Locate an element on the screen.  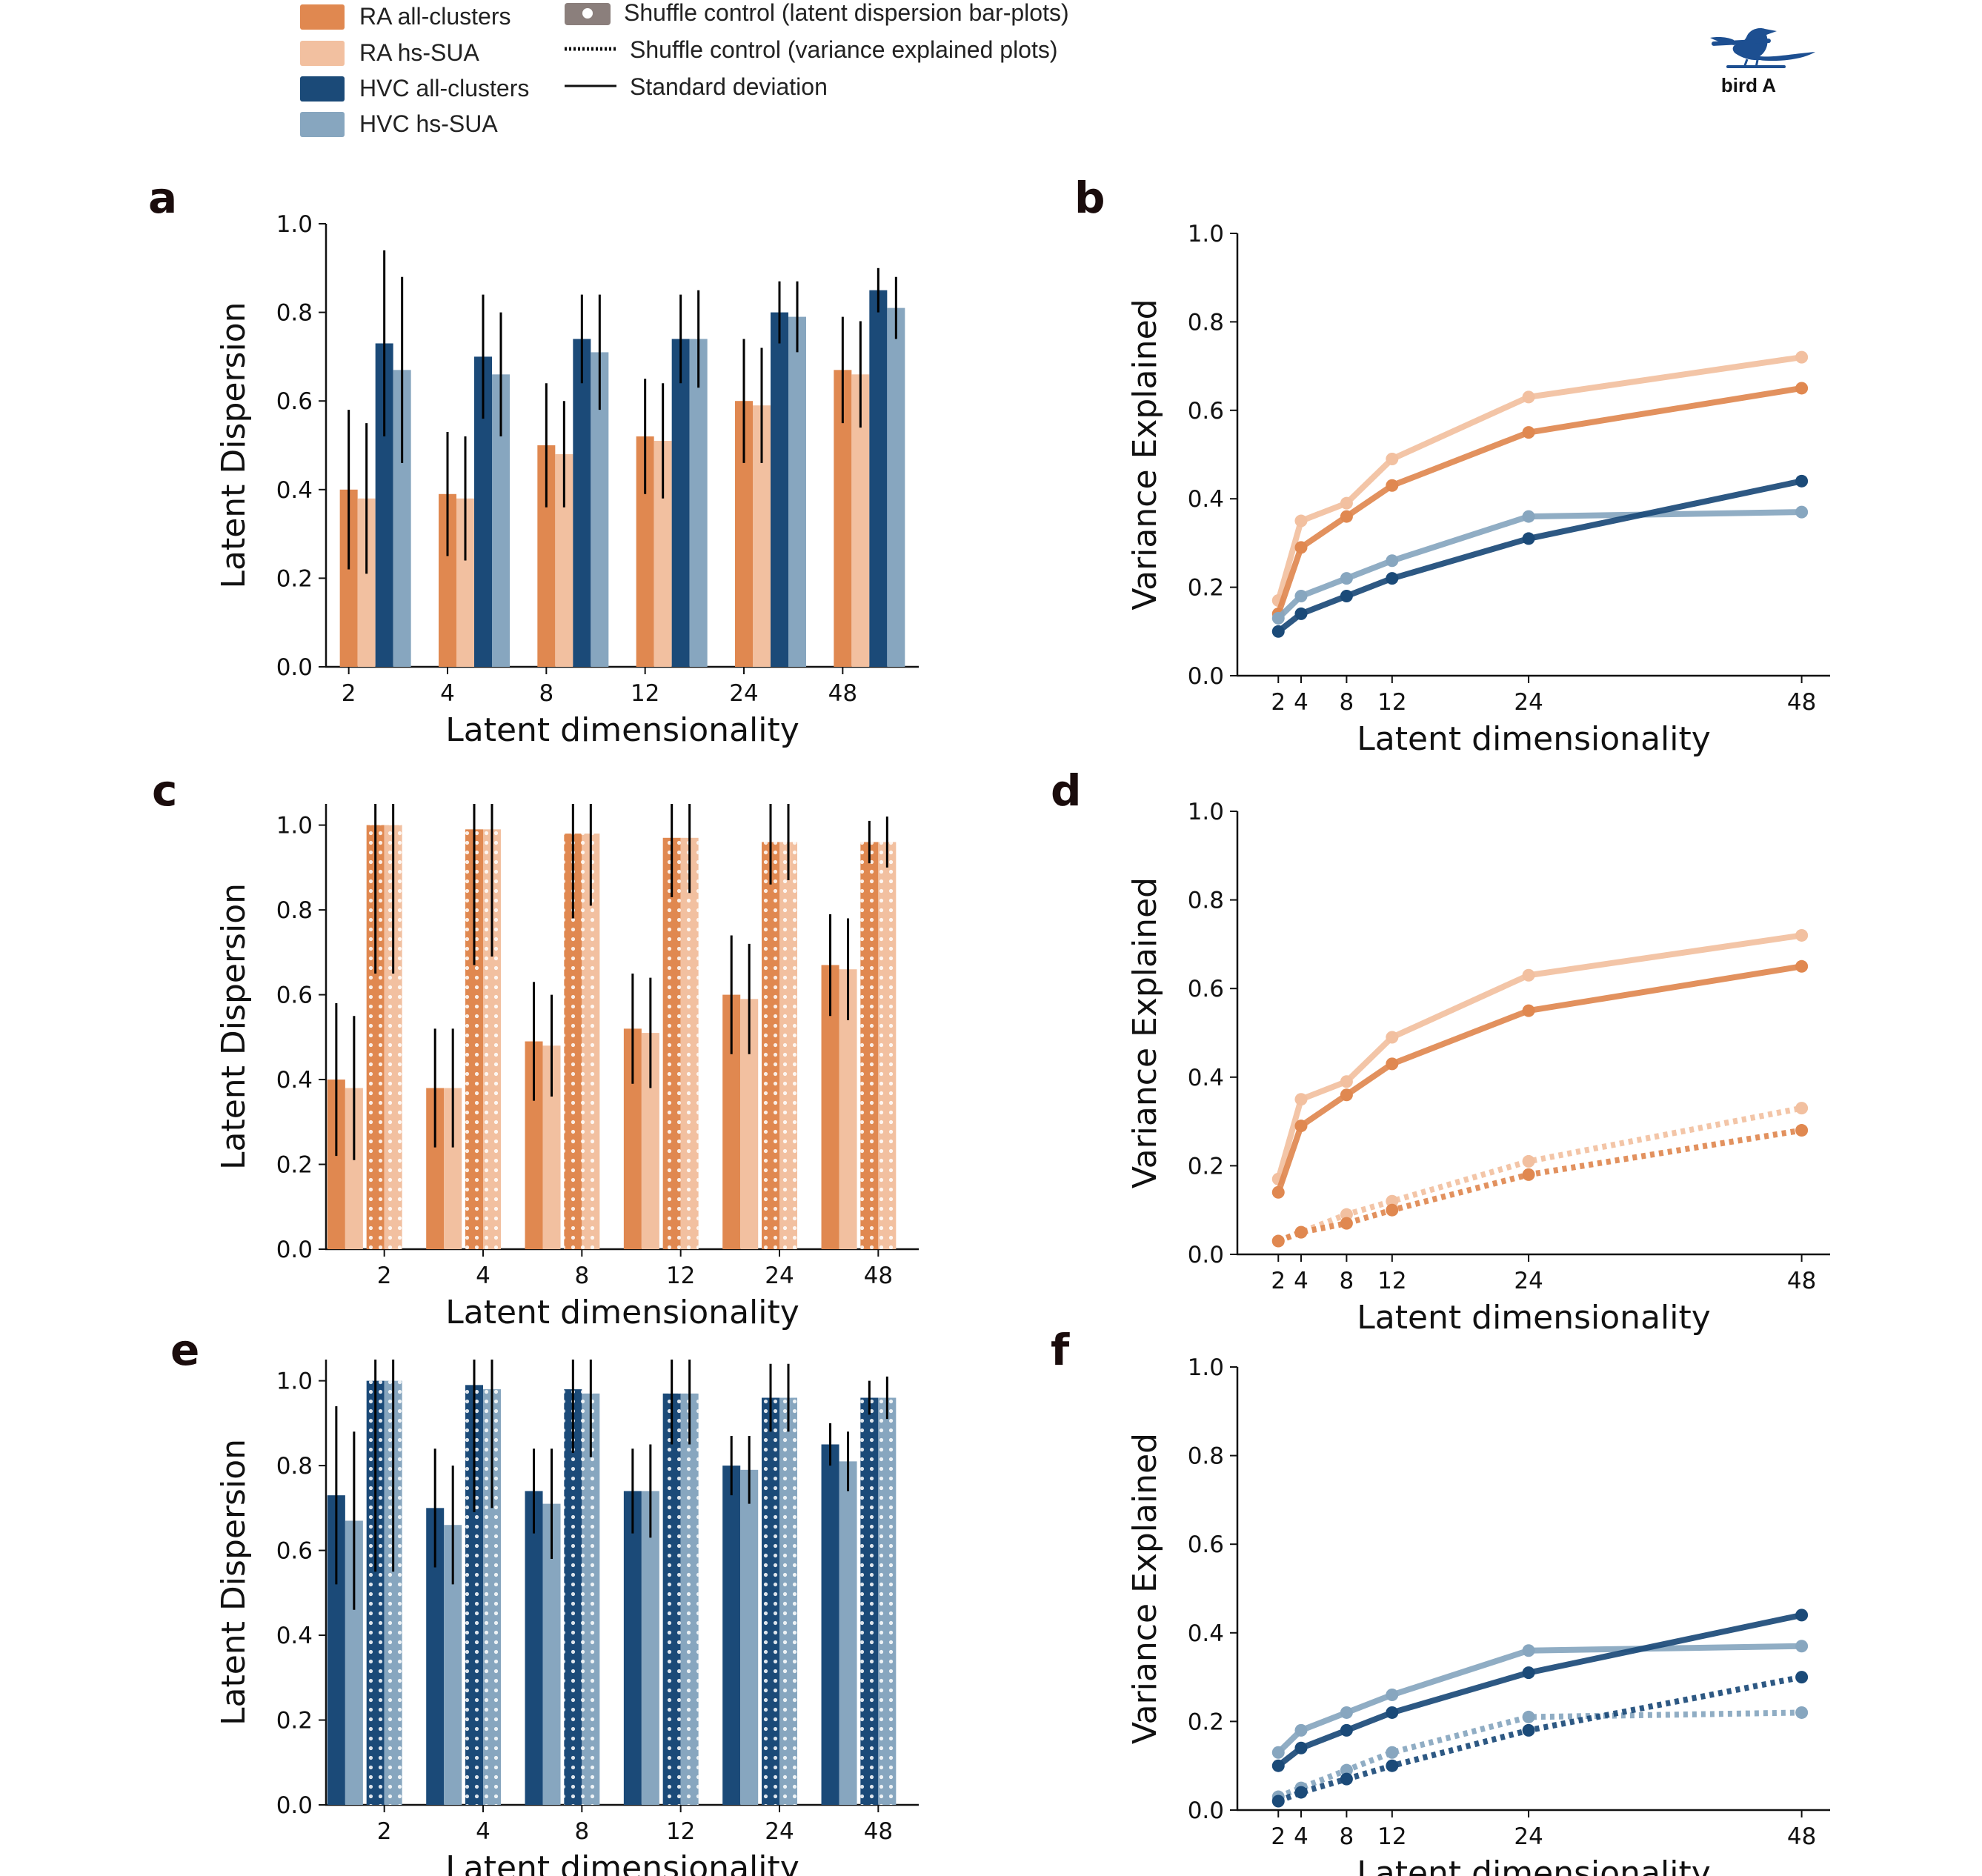
panel-letter-c: c is located at coordinates (164, 790).